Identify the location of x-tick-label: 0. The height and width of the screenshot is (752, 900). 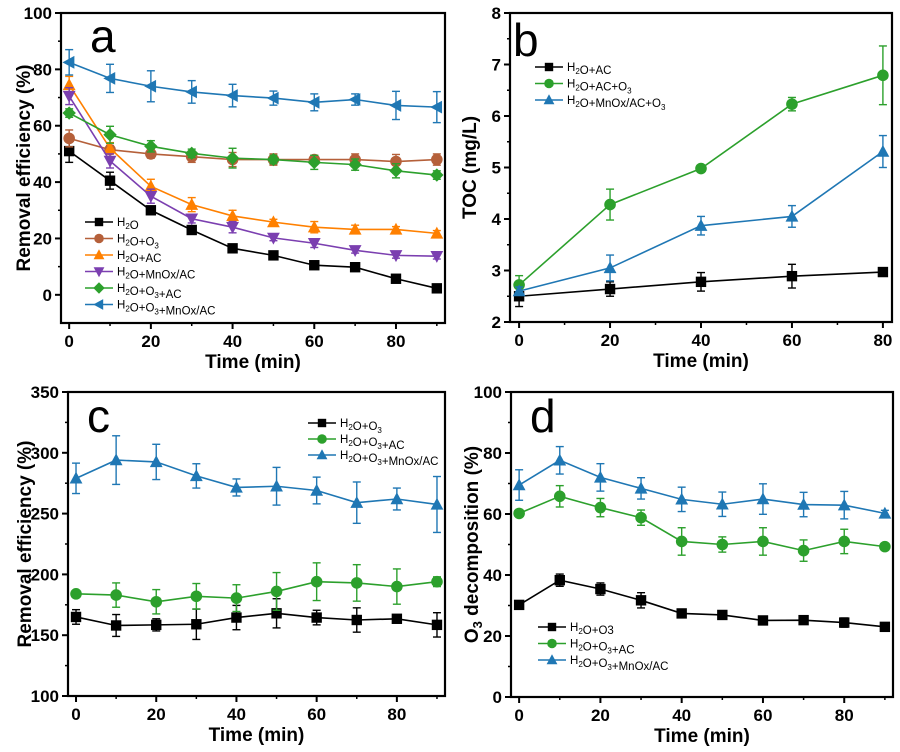
(75, 714).